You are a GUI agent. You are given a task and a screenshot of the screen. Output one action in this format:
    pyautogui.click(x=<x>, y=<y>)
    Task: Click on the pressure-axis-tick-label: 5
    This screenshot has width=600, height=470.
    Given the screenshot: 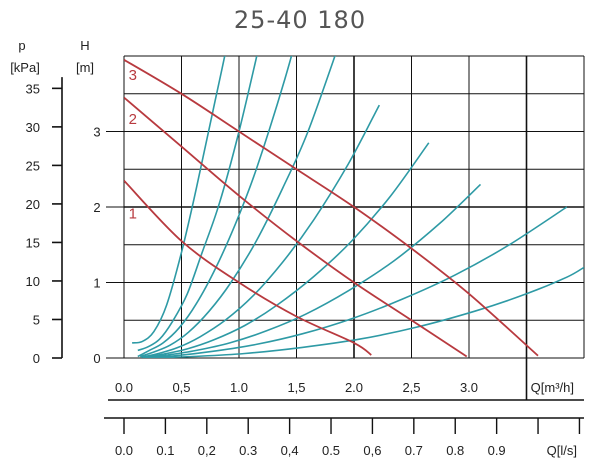 What is the action you would take?
    pyautogui.click(x=36, y=319)
    